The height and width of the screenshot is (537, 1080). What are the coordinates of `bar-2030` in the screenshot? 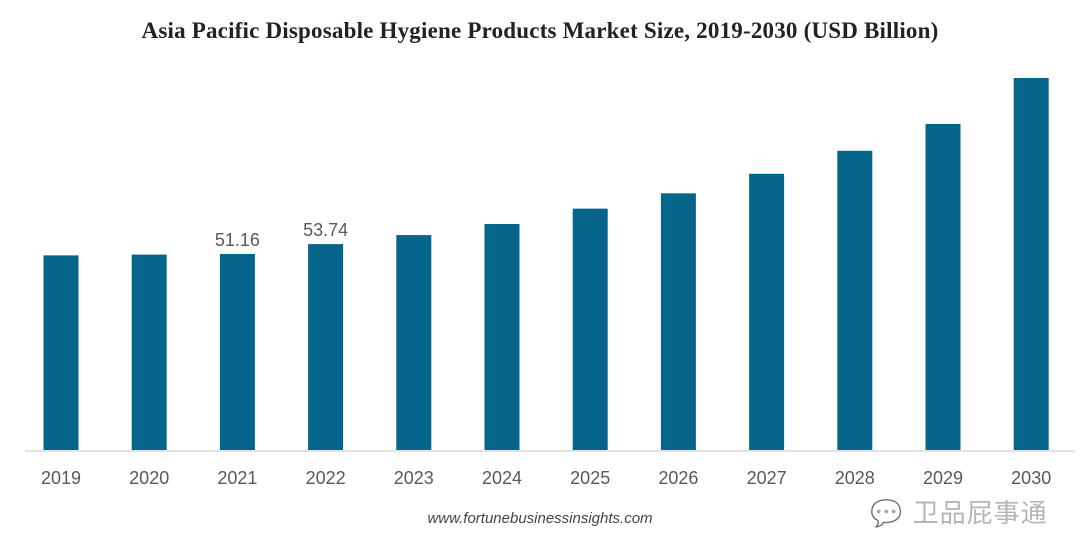 It's located at (1031, 263).